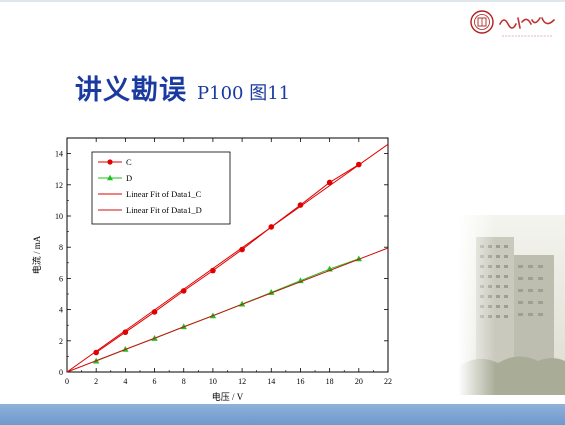 Image resolution: width=565 pixels, height=425 pixels. I want to click on x-tick-label: 16, so click(300, 381).